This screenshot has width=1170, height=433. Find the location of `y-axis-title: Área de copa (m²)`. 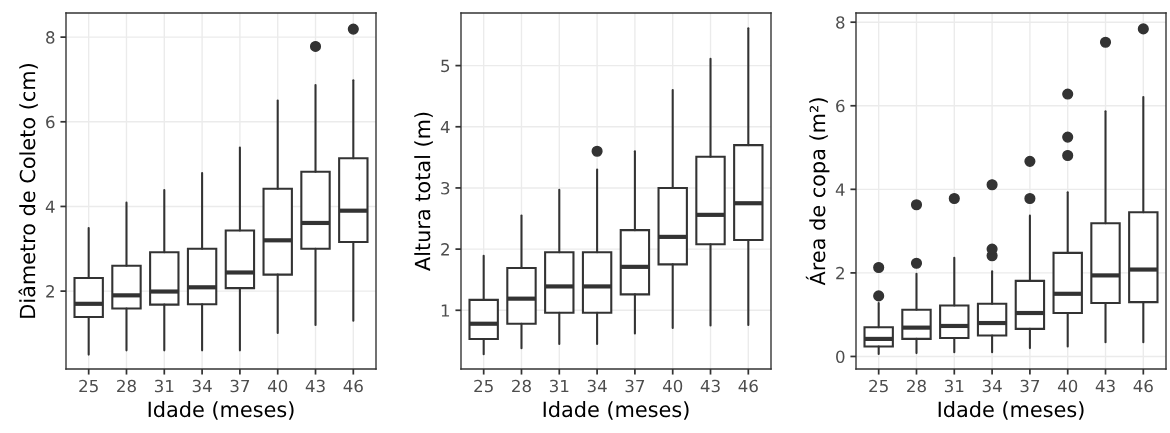

y-axis-title: Área de copa (m²) is located at coordinates (817, 192).